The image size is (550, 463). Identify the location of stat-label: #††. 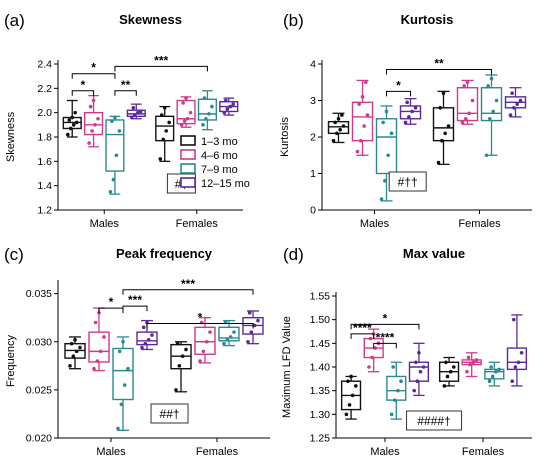
(408, 182).